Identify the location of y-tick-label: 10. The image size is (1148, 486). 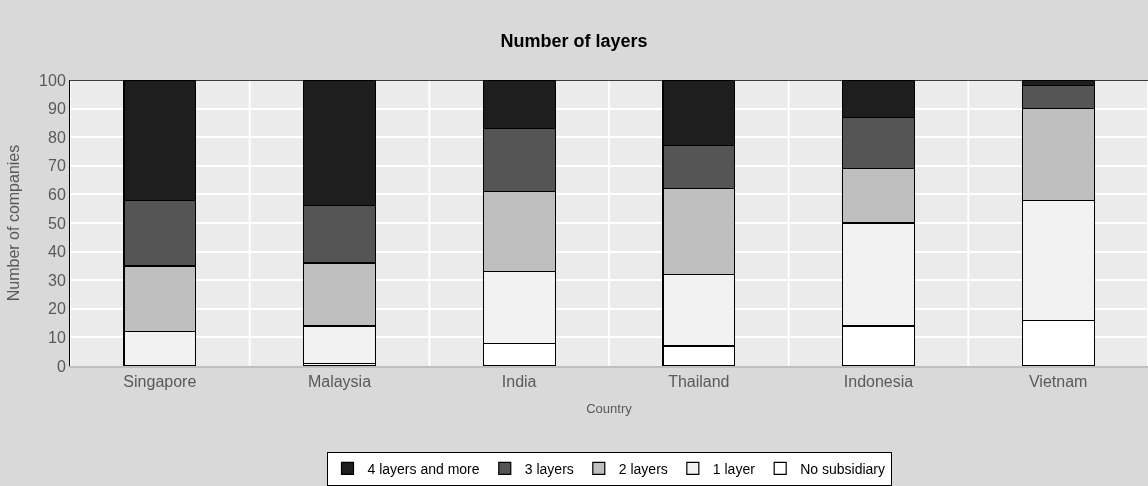
(57, 337).